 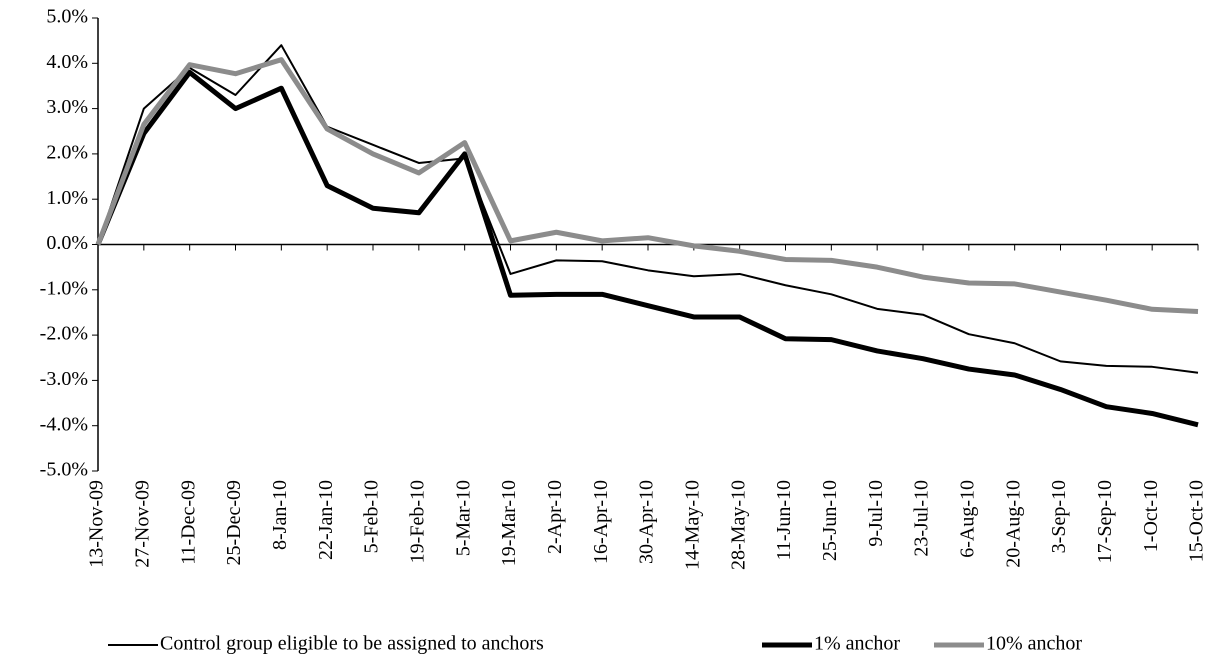 I want to click on x-tick-label: 6-Aug-10, so click(x=967, y=519).